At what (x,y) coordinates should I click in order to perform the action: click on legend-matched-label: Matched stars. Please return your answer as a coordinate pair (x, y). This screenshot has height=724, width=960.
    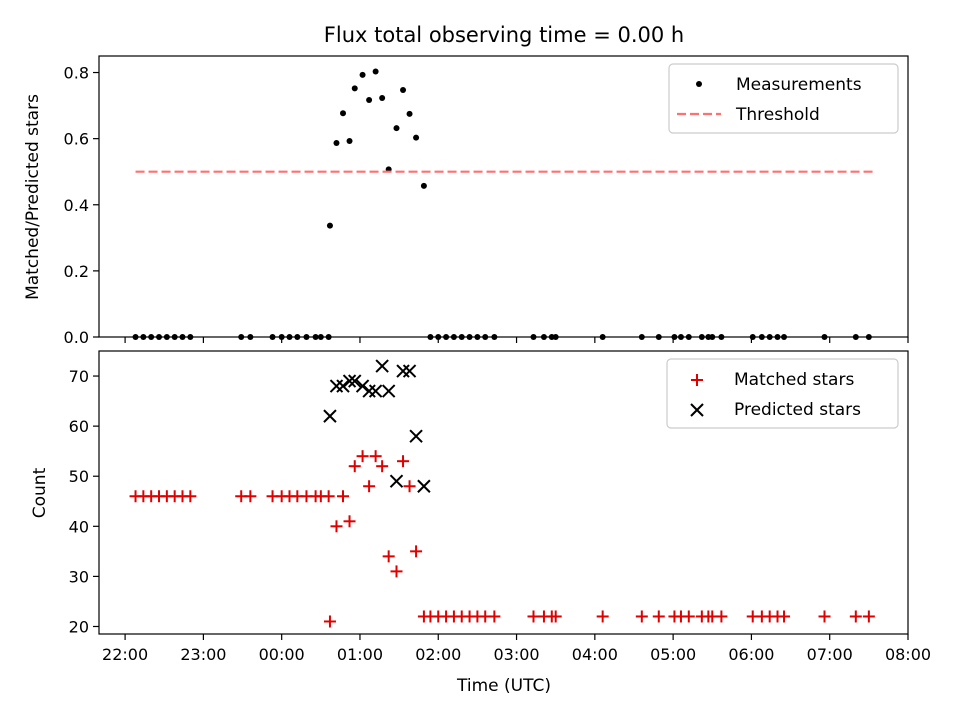
    Looking at the image, I should click on (794, 380).